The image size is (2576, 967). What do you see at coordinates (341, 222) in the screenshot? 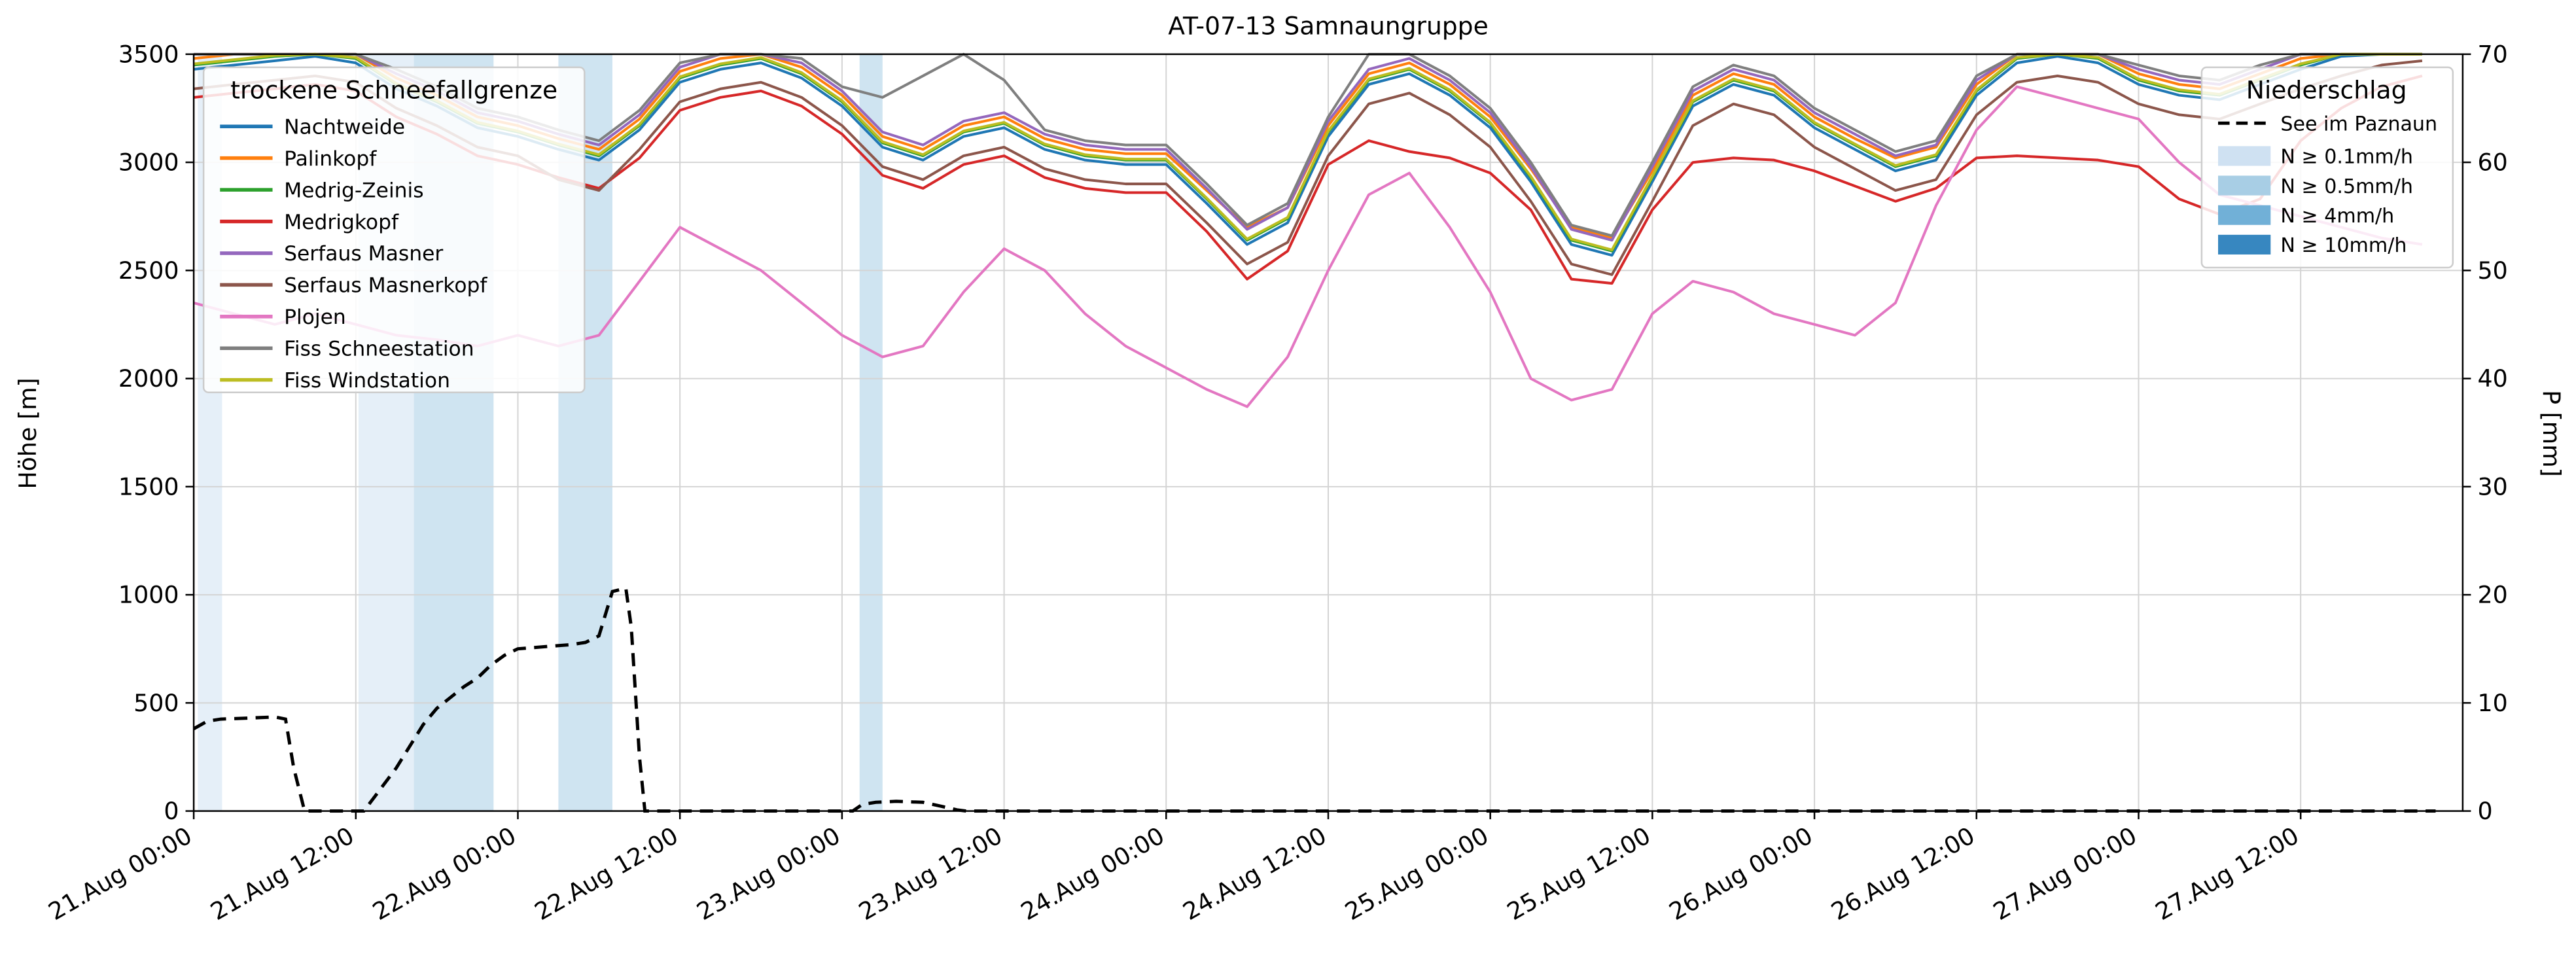
I see `legend-item-label: Medrigkopf` at bounding box center [341, 222].